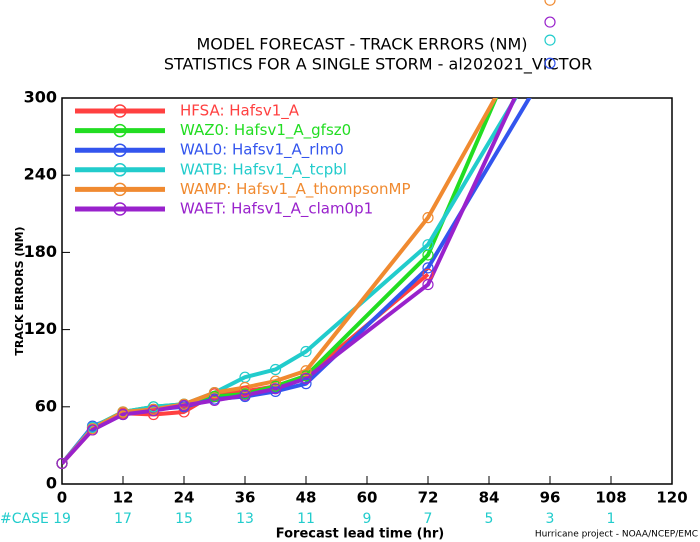  What do you see at coordinates (51, 483) in the screenshot?
I see `y-tick-label: 0` at bounding box center [51, 483].